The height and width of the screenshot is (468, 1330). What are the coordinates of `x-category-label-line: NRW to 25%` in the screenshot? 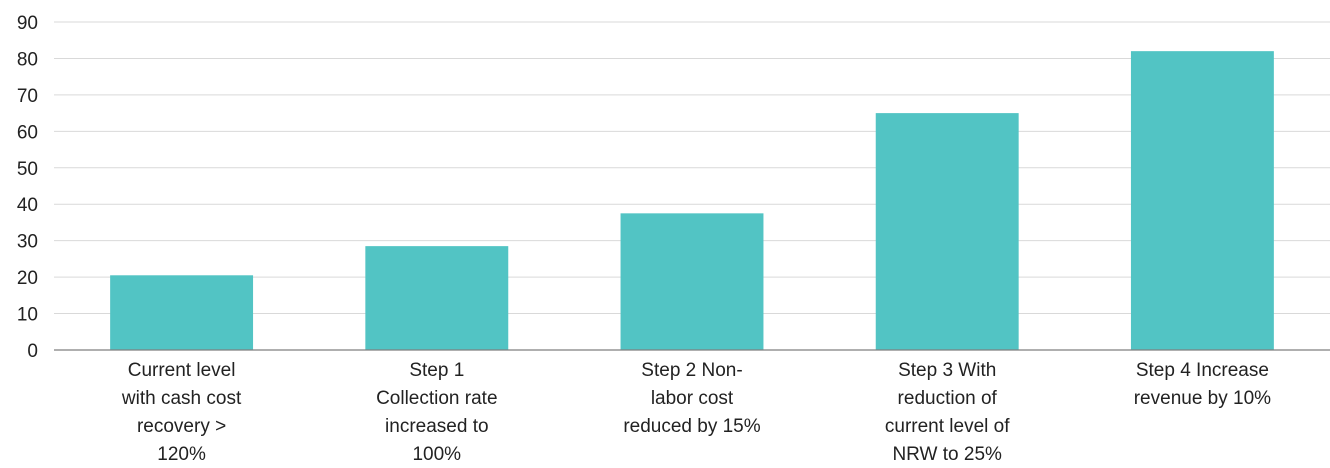 It's located at (947, 454).